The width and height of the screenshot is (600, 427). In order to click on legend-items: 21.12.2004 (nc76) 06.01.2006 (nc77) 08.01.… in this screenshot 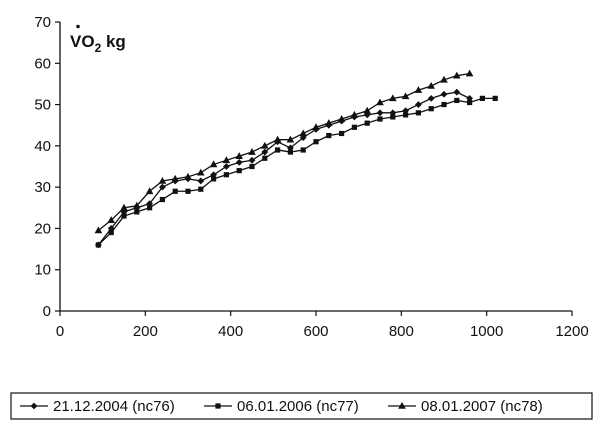, I will do `click(281, 406)`.